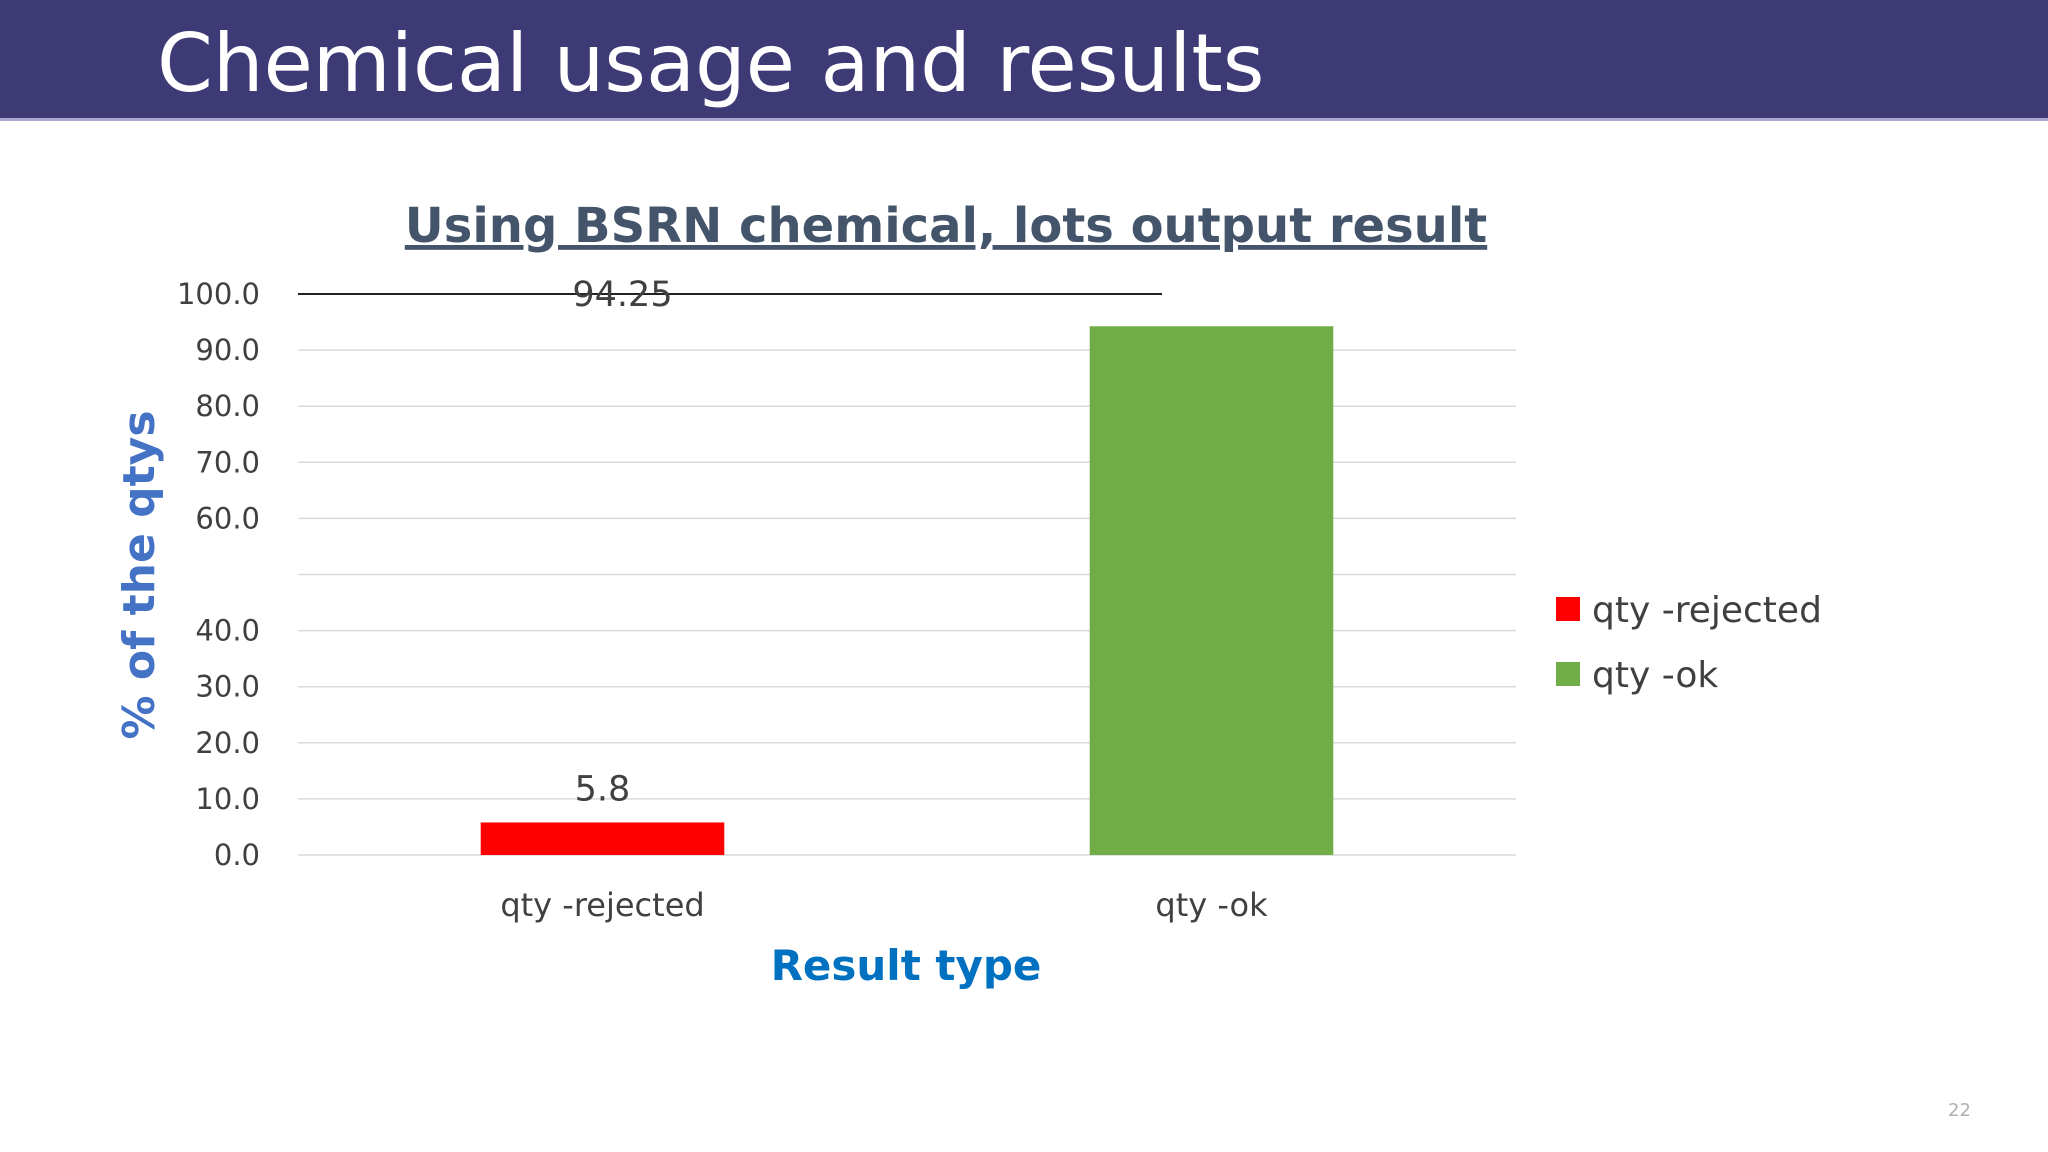 The width and height of the screenshot is (2048, 1152). I want to click on y-tick-labels: 0.0 10.0 20.0 30.0 40.0 60.0 70.0 80.0 90.0 100.0, so click(218, 574).